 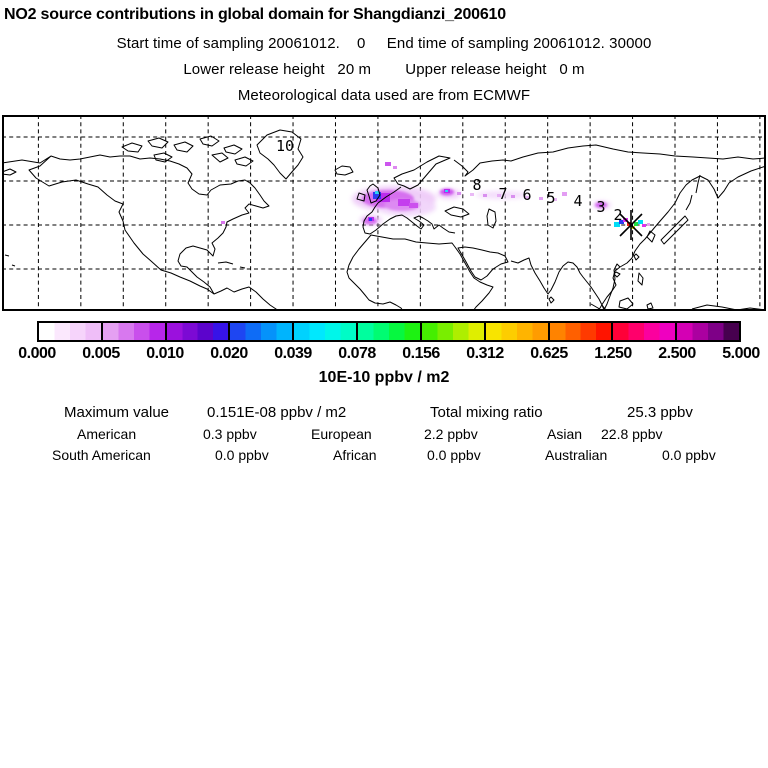 I want to click on contribution-value: 2.2 ppbv, so click(x=451, y=434).